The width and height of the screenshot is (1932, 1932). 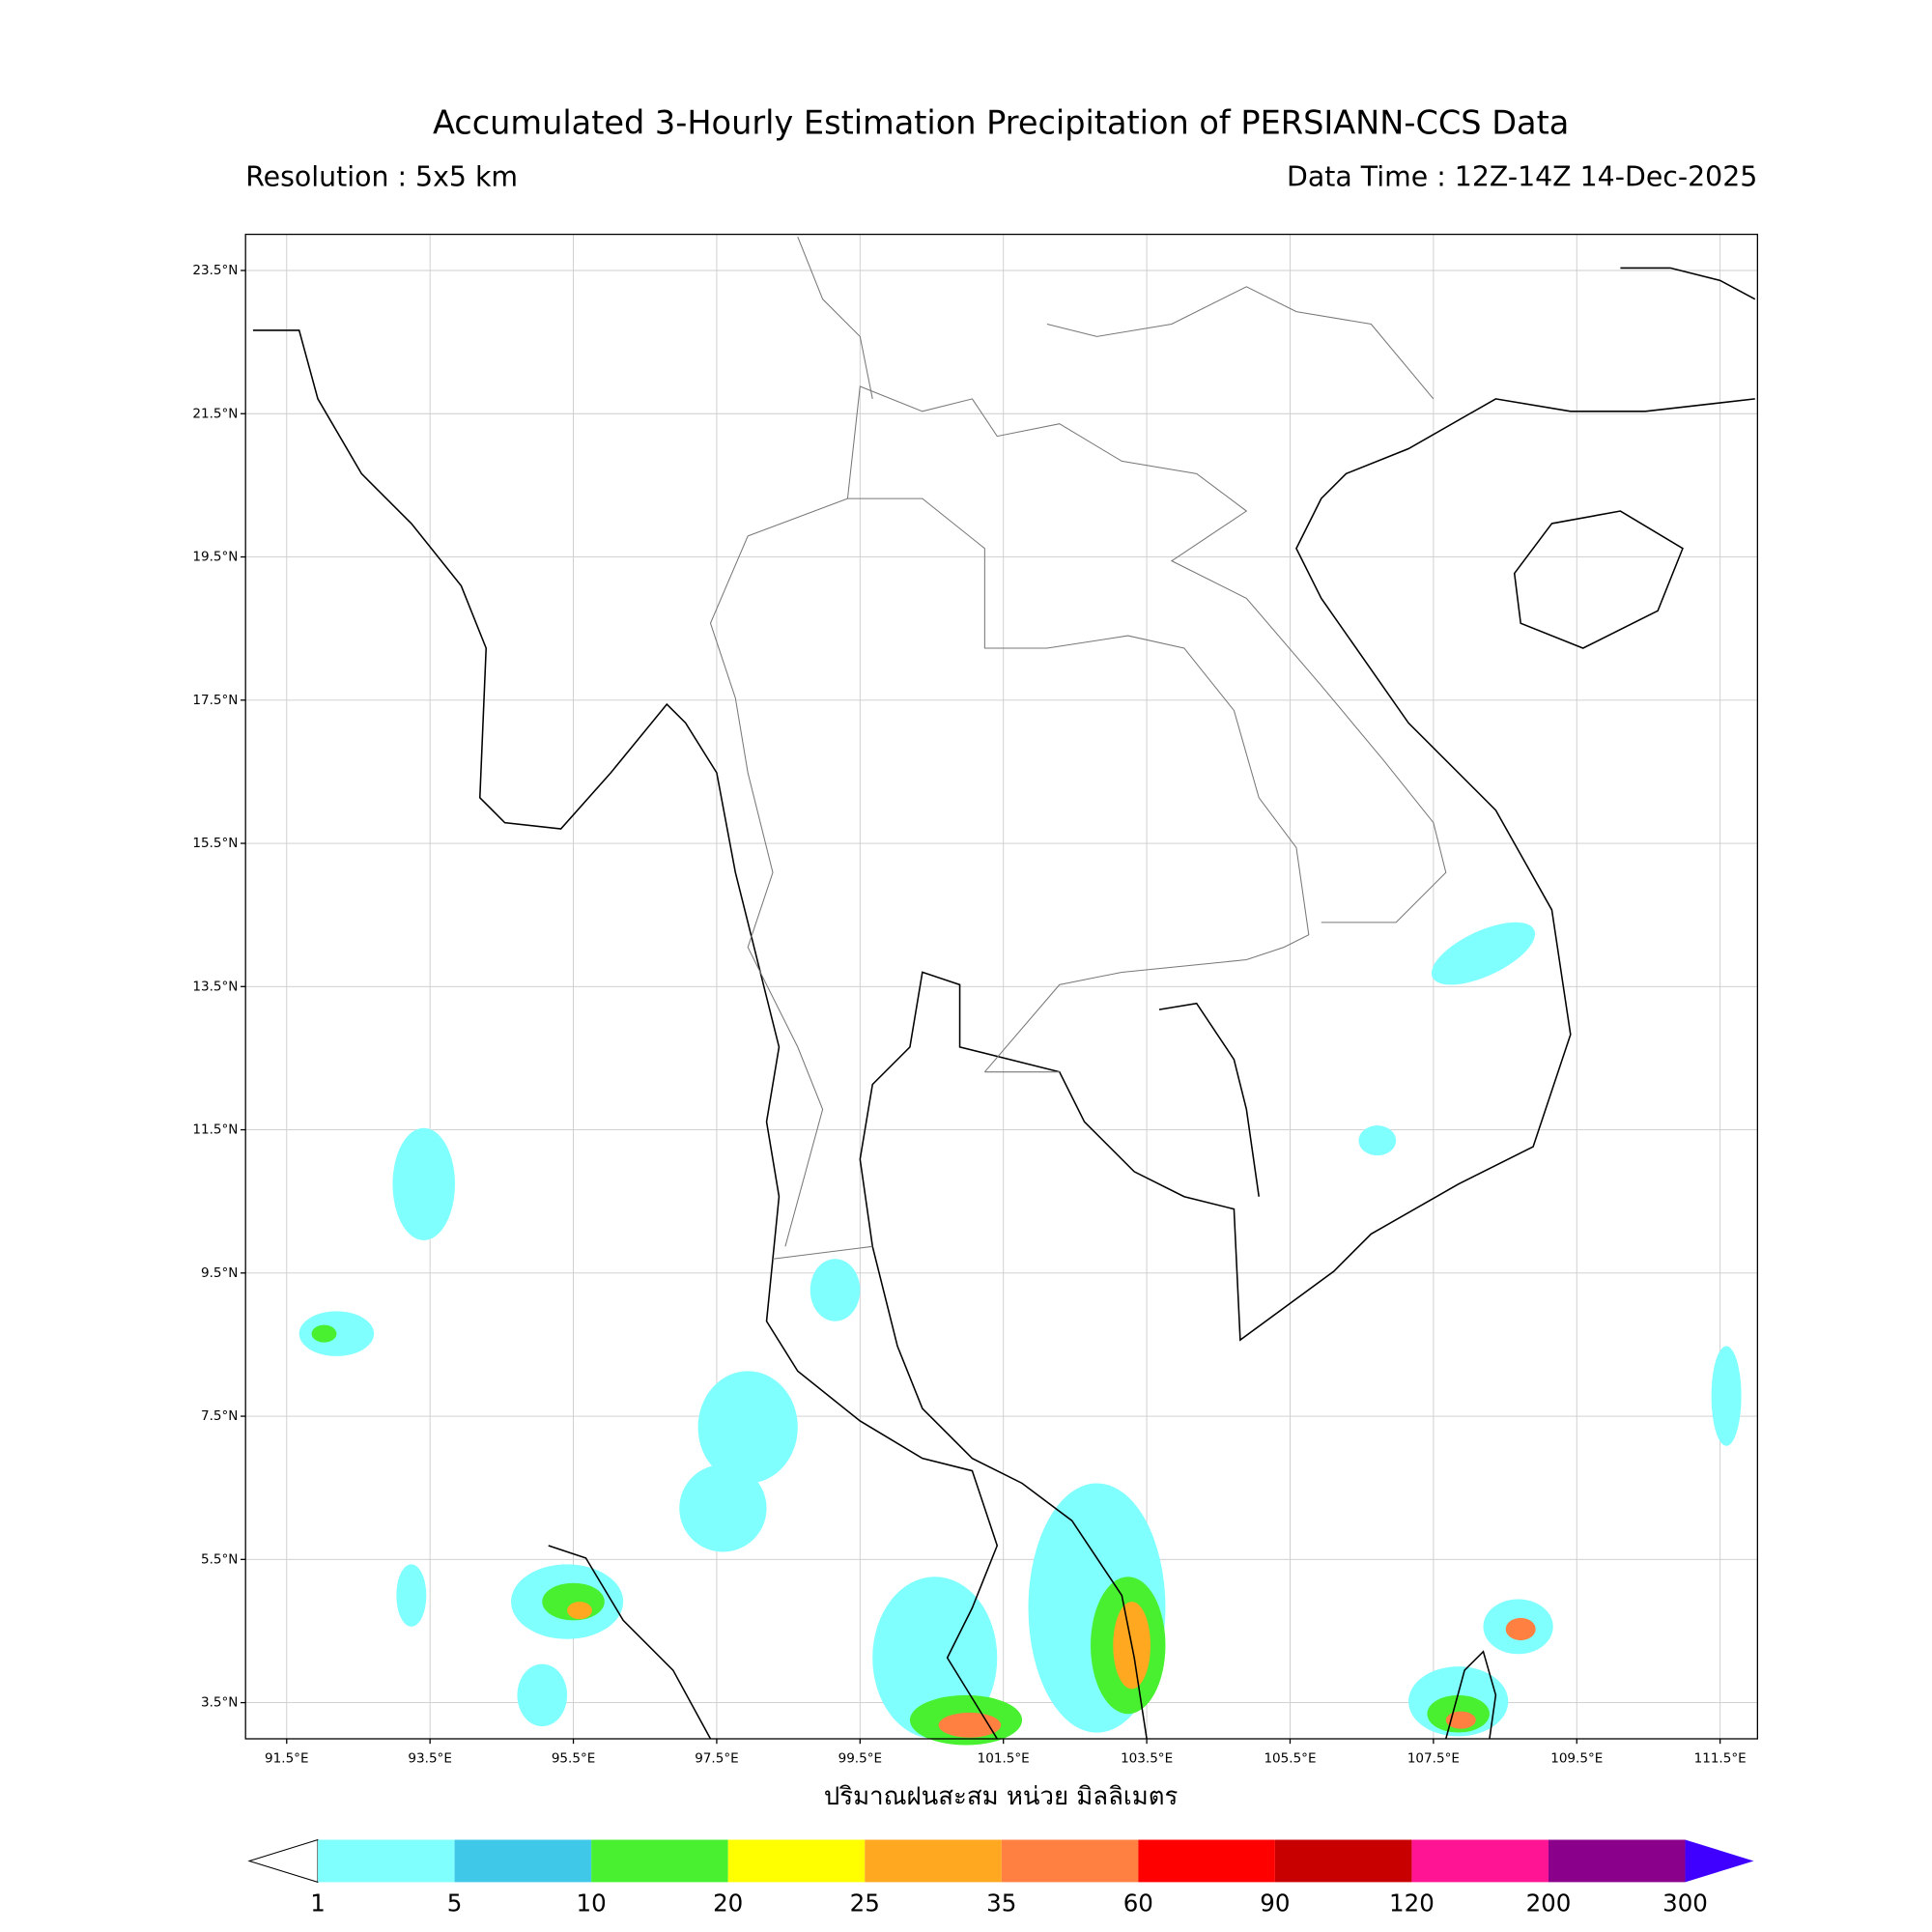 I want to click on colorbar: 1 5 10 20 25 35 60 90 120 200 300, so click(x=1000, y=1878).